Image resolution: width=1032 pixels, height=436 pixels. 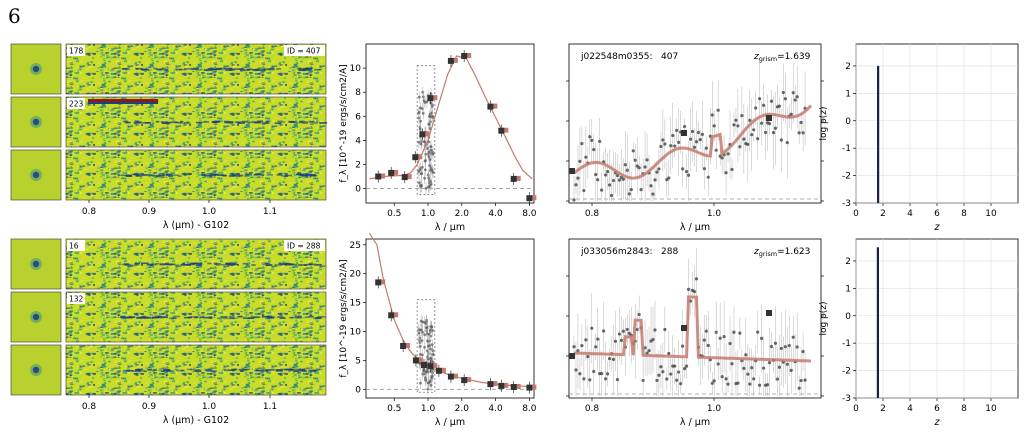 I want to click on y-tick-label: 4, so click(x=358, y=141).